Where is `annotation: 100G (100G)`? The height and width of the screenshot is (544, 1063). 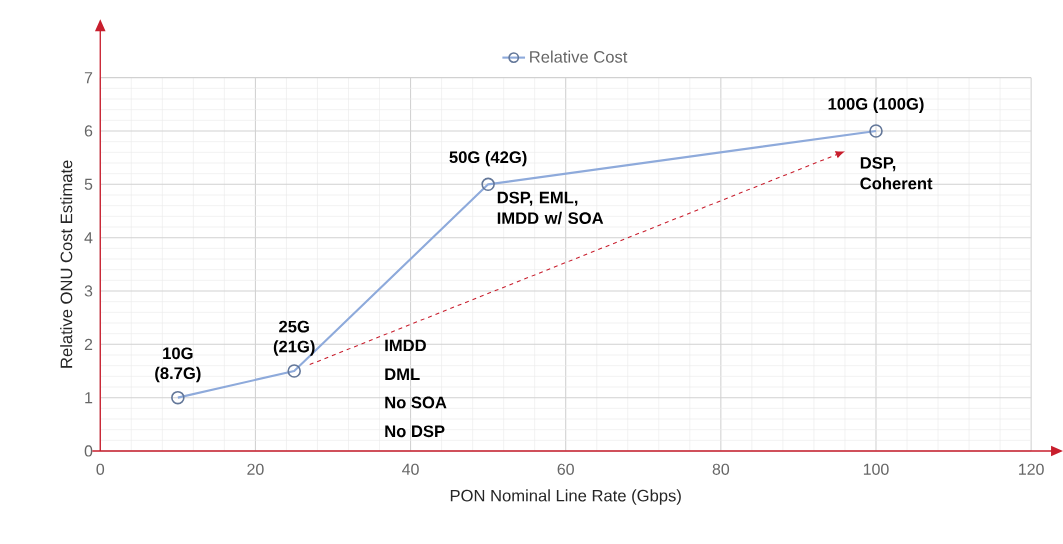 annotation: 100G (100G) is located at coordinates (876, 105).